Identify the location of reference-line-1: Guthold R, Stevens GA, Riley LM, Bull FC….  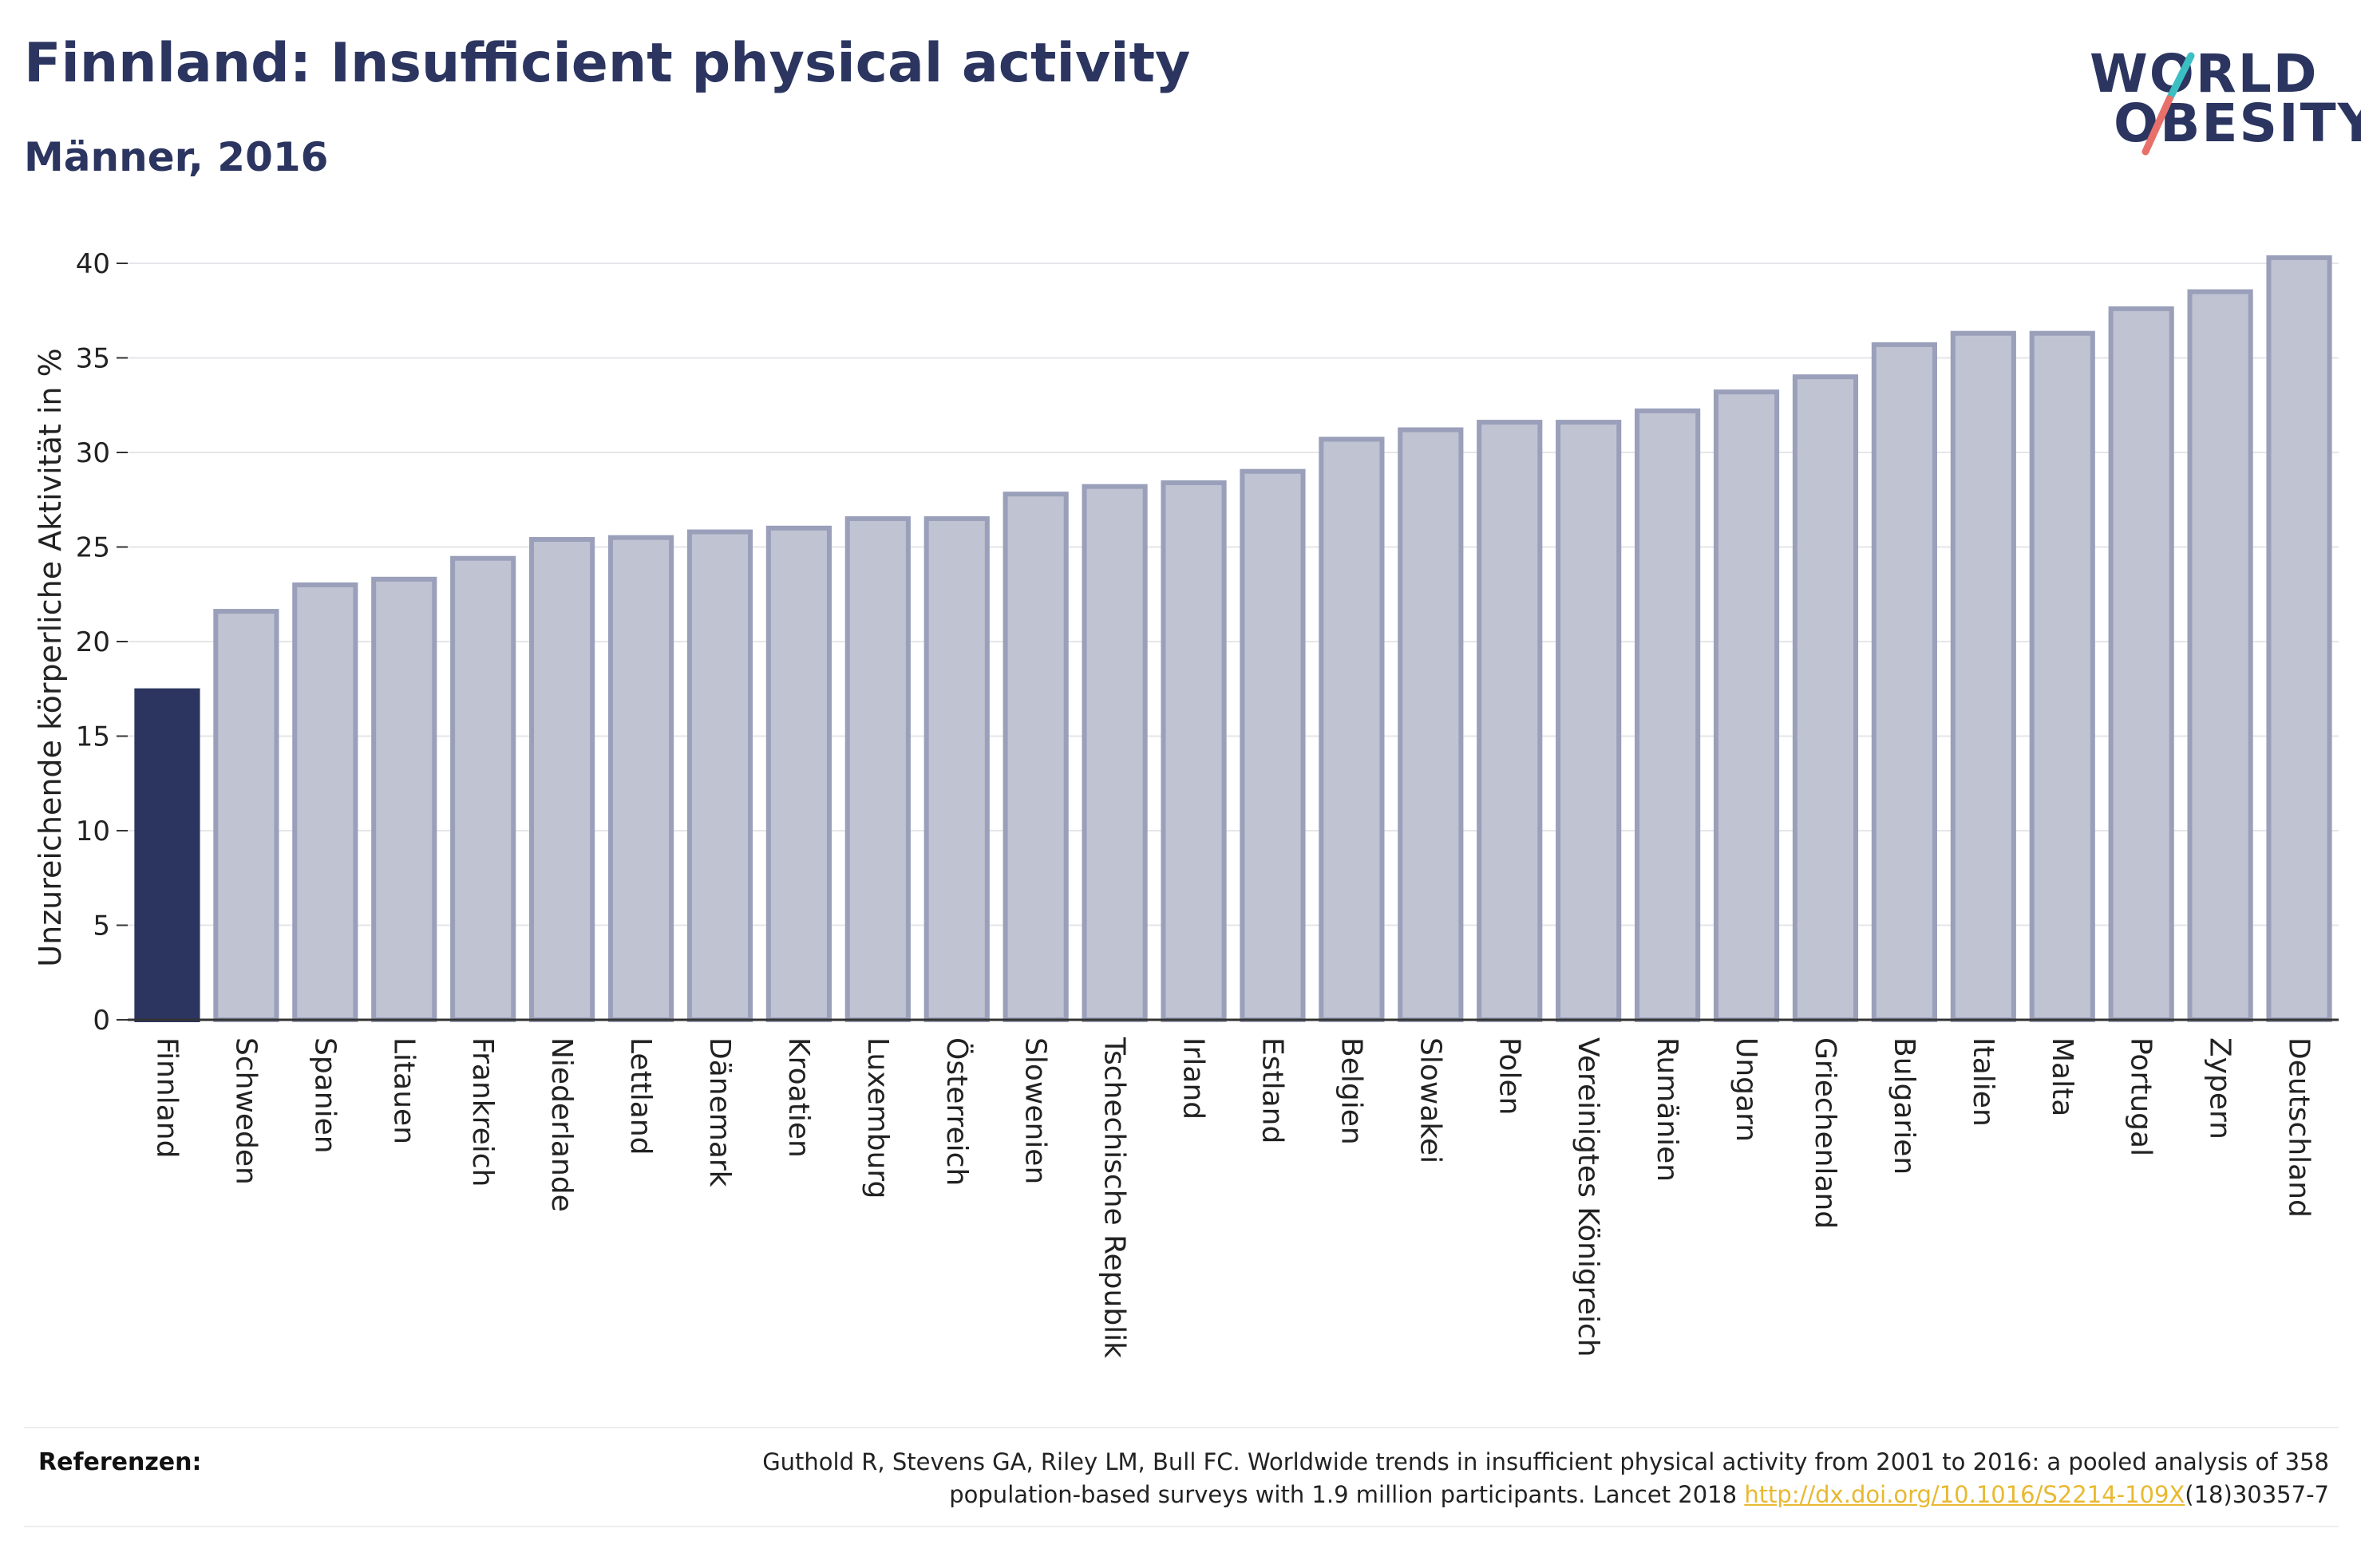
(1545, 1461).